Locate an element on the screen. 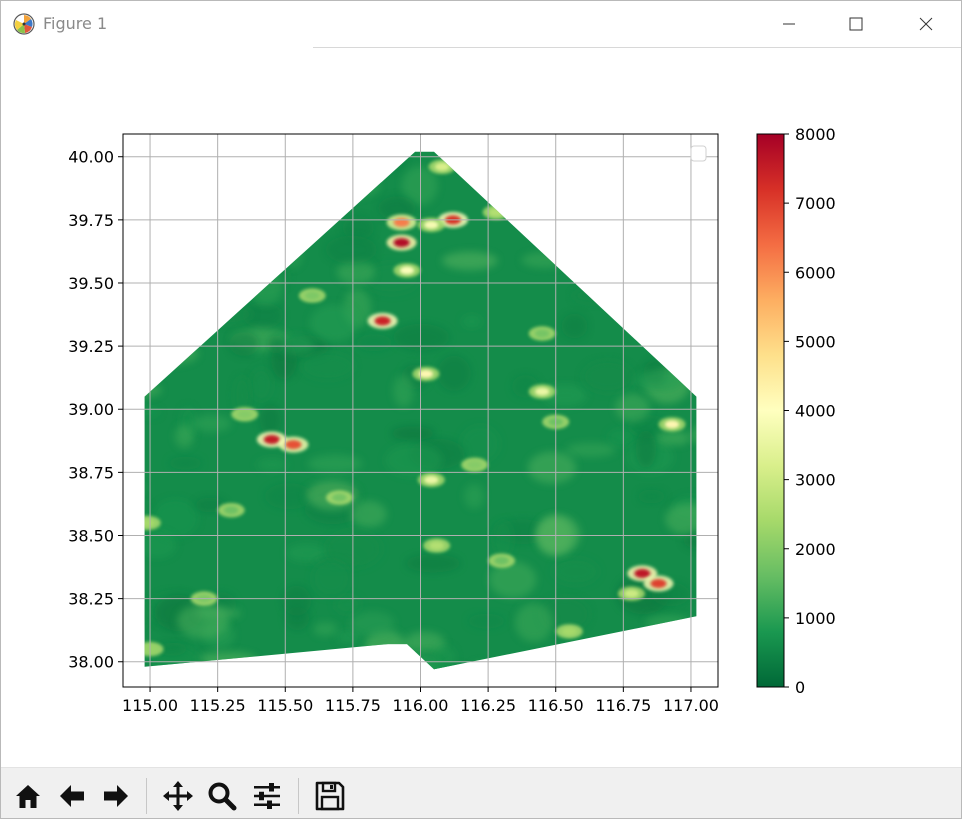 This screenshot has width=962, height=819. x-tick-label: 115.50 is located at coordinates (285, 705).